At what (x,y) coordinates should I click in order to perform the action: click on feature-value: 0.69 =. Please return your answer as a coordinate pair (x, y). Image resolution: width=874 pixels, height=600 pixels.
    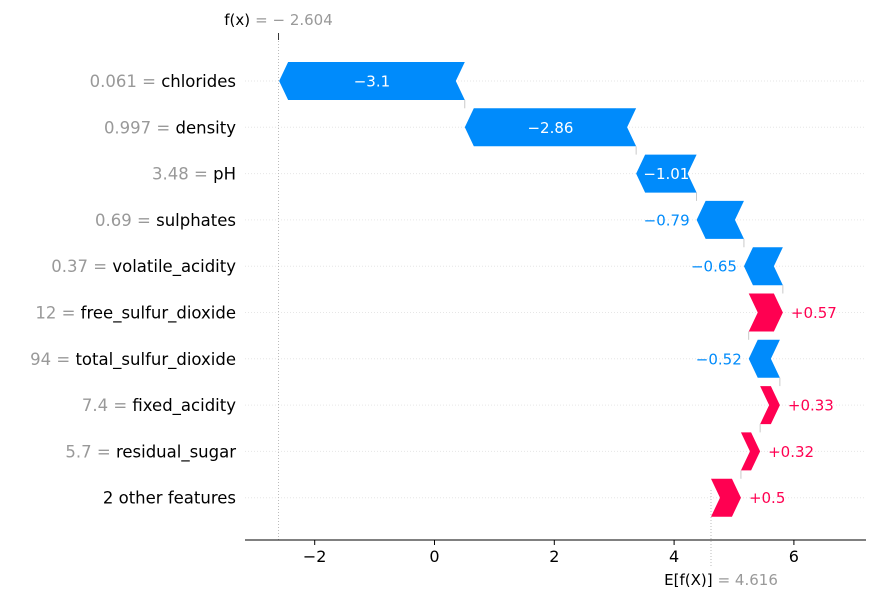
    Looking at the image, I should click on (125, 220).